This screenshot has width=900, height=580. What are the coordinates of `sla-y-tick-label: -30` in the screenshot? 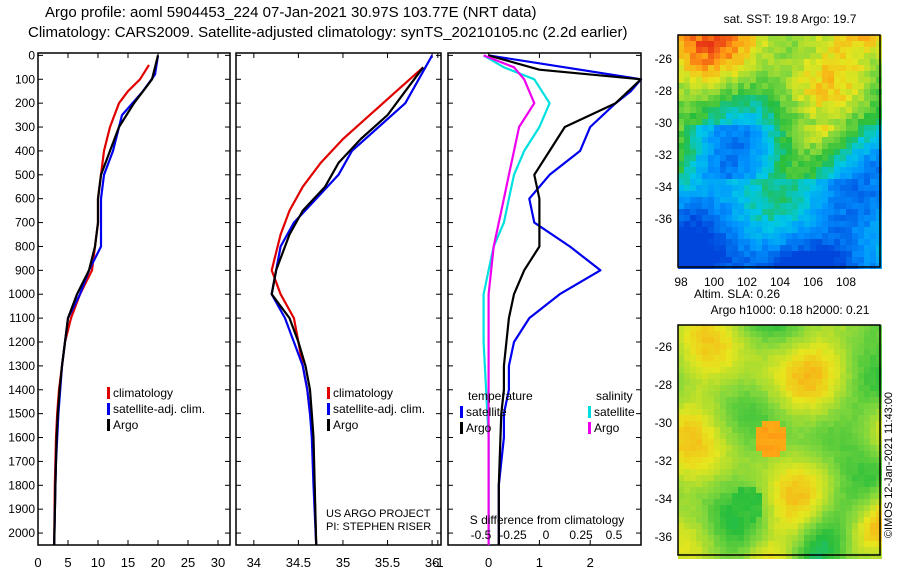 It's located at (664, 423).